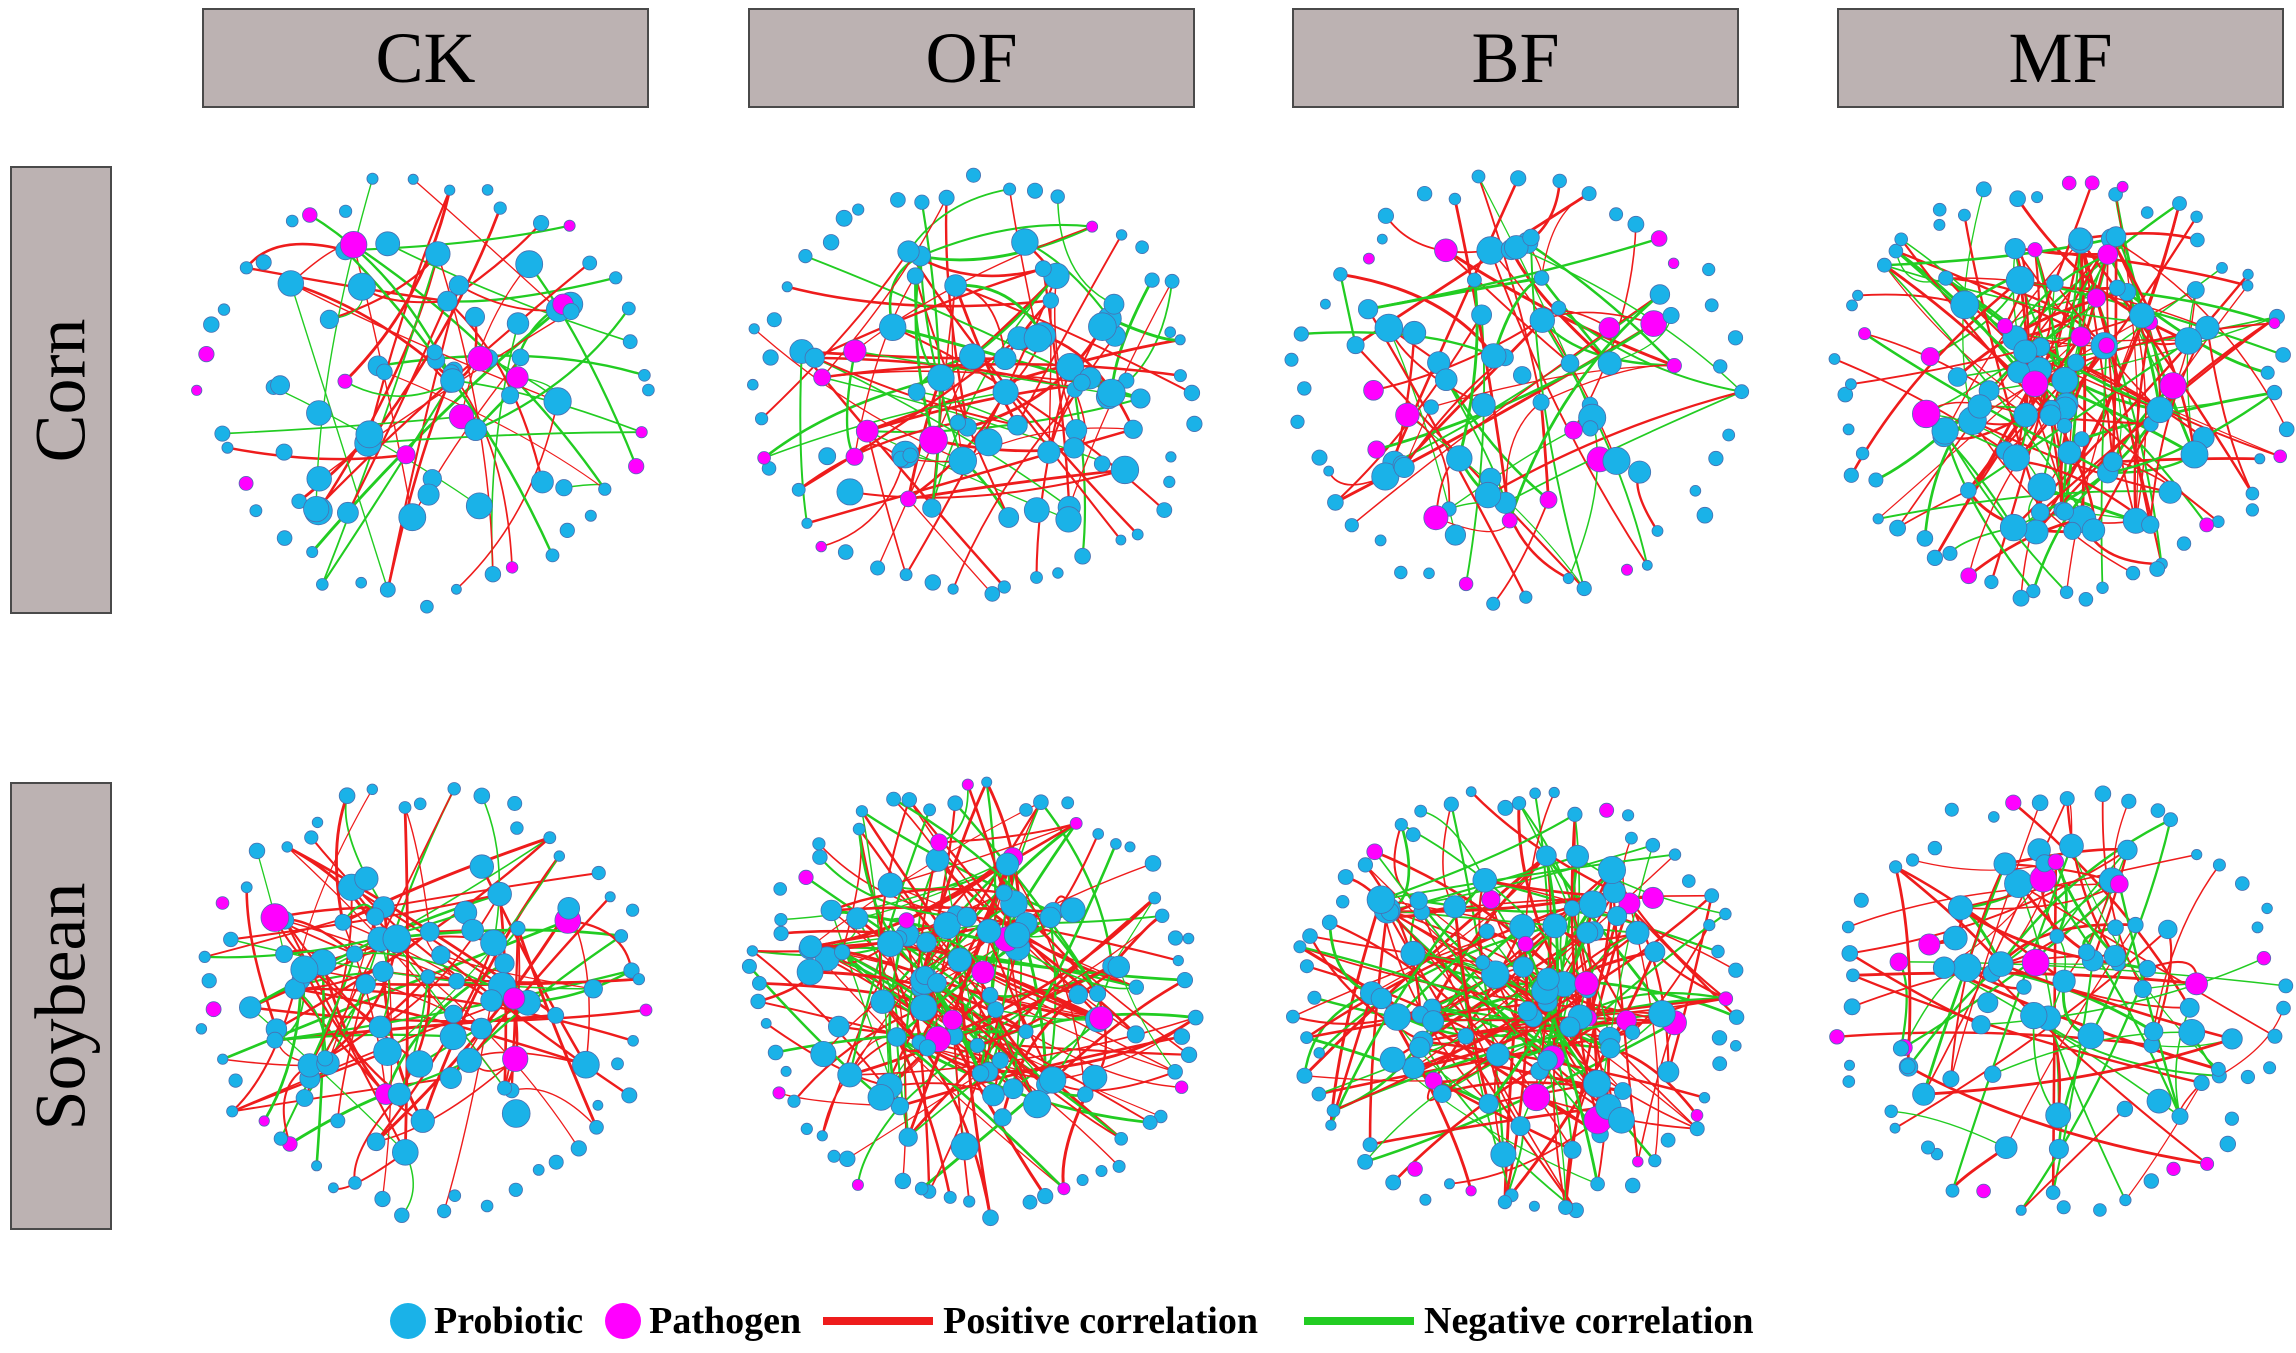 This screenshot has width=2296, height=1353. I want to click on network-nodes, so click(2061, 1001).